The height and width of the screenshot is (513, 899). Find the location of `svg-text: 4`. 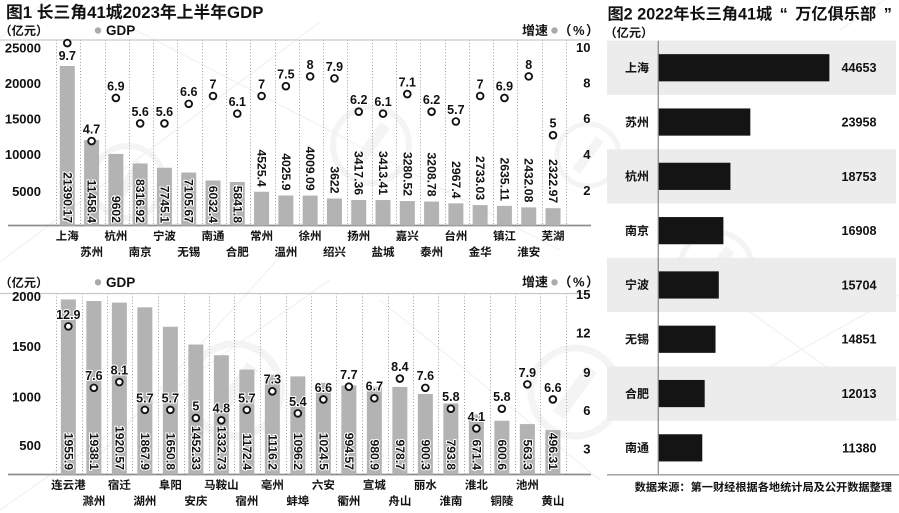

svg-text: 4 is located at coordinates (587, 154).